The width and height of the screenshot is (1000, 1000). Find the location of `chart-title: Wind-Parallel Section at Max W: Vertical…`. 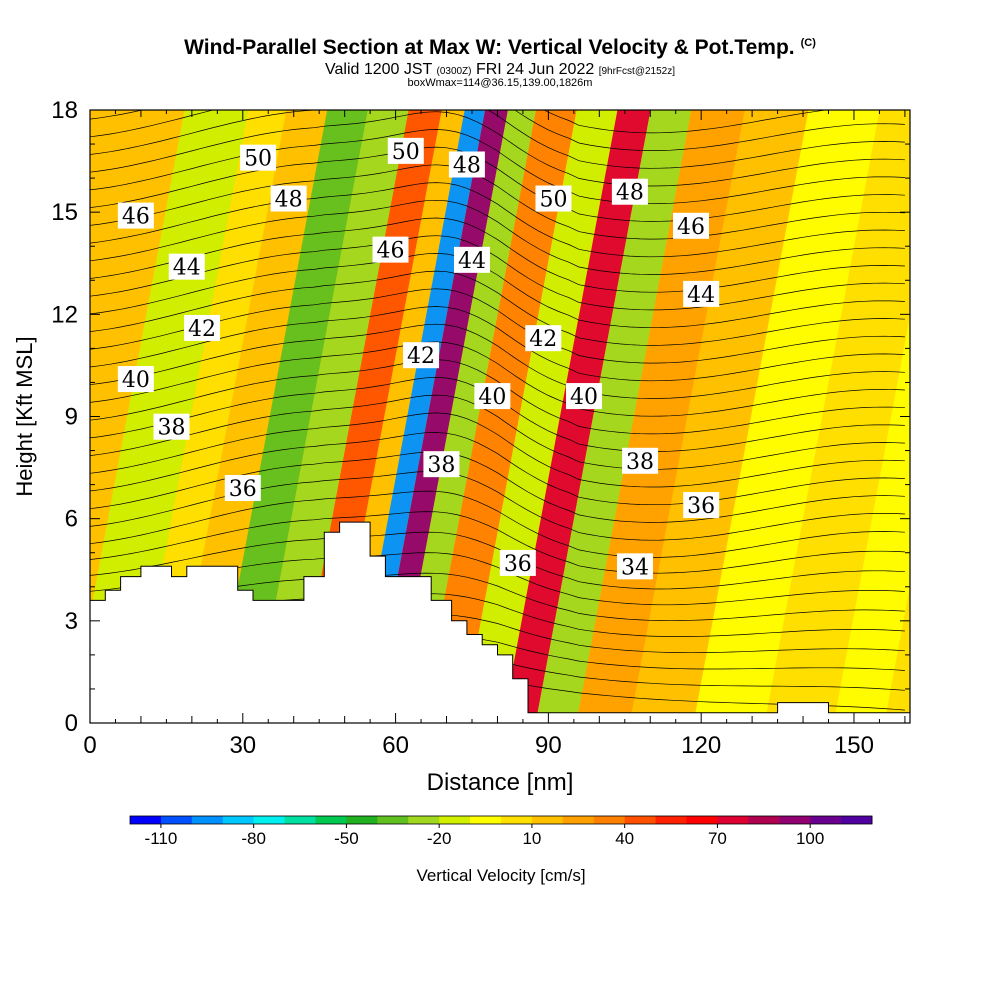

chart-title: Wind-Parallel Section at Max W: Vertical… is located at coordinates (500, 48).